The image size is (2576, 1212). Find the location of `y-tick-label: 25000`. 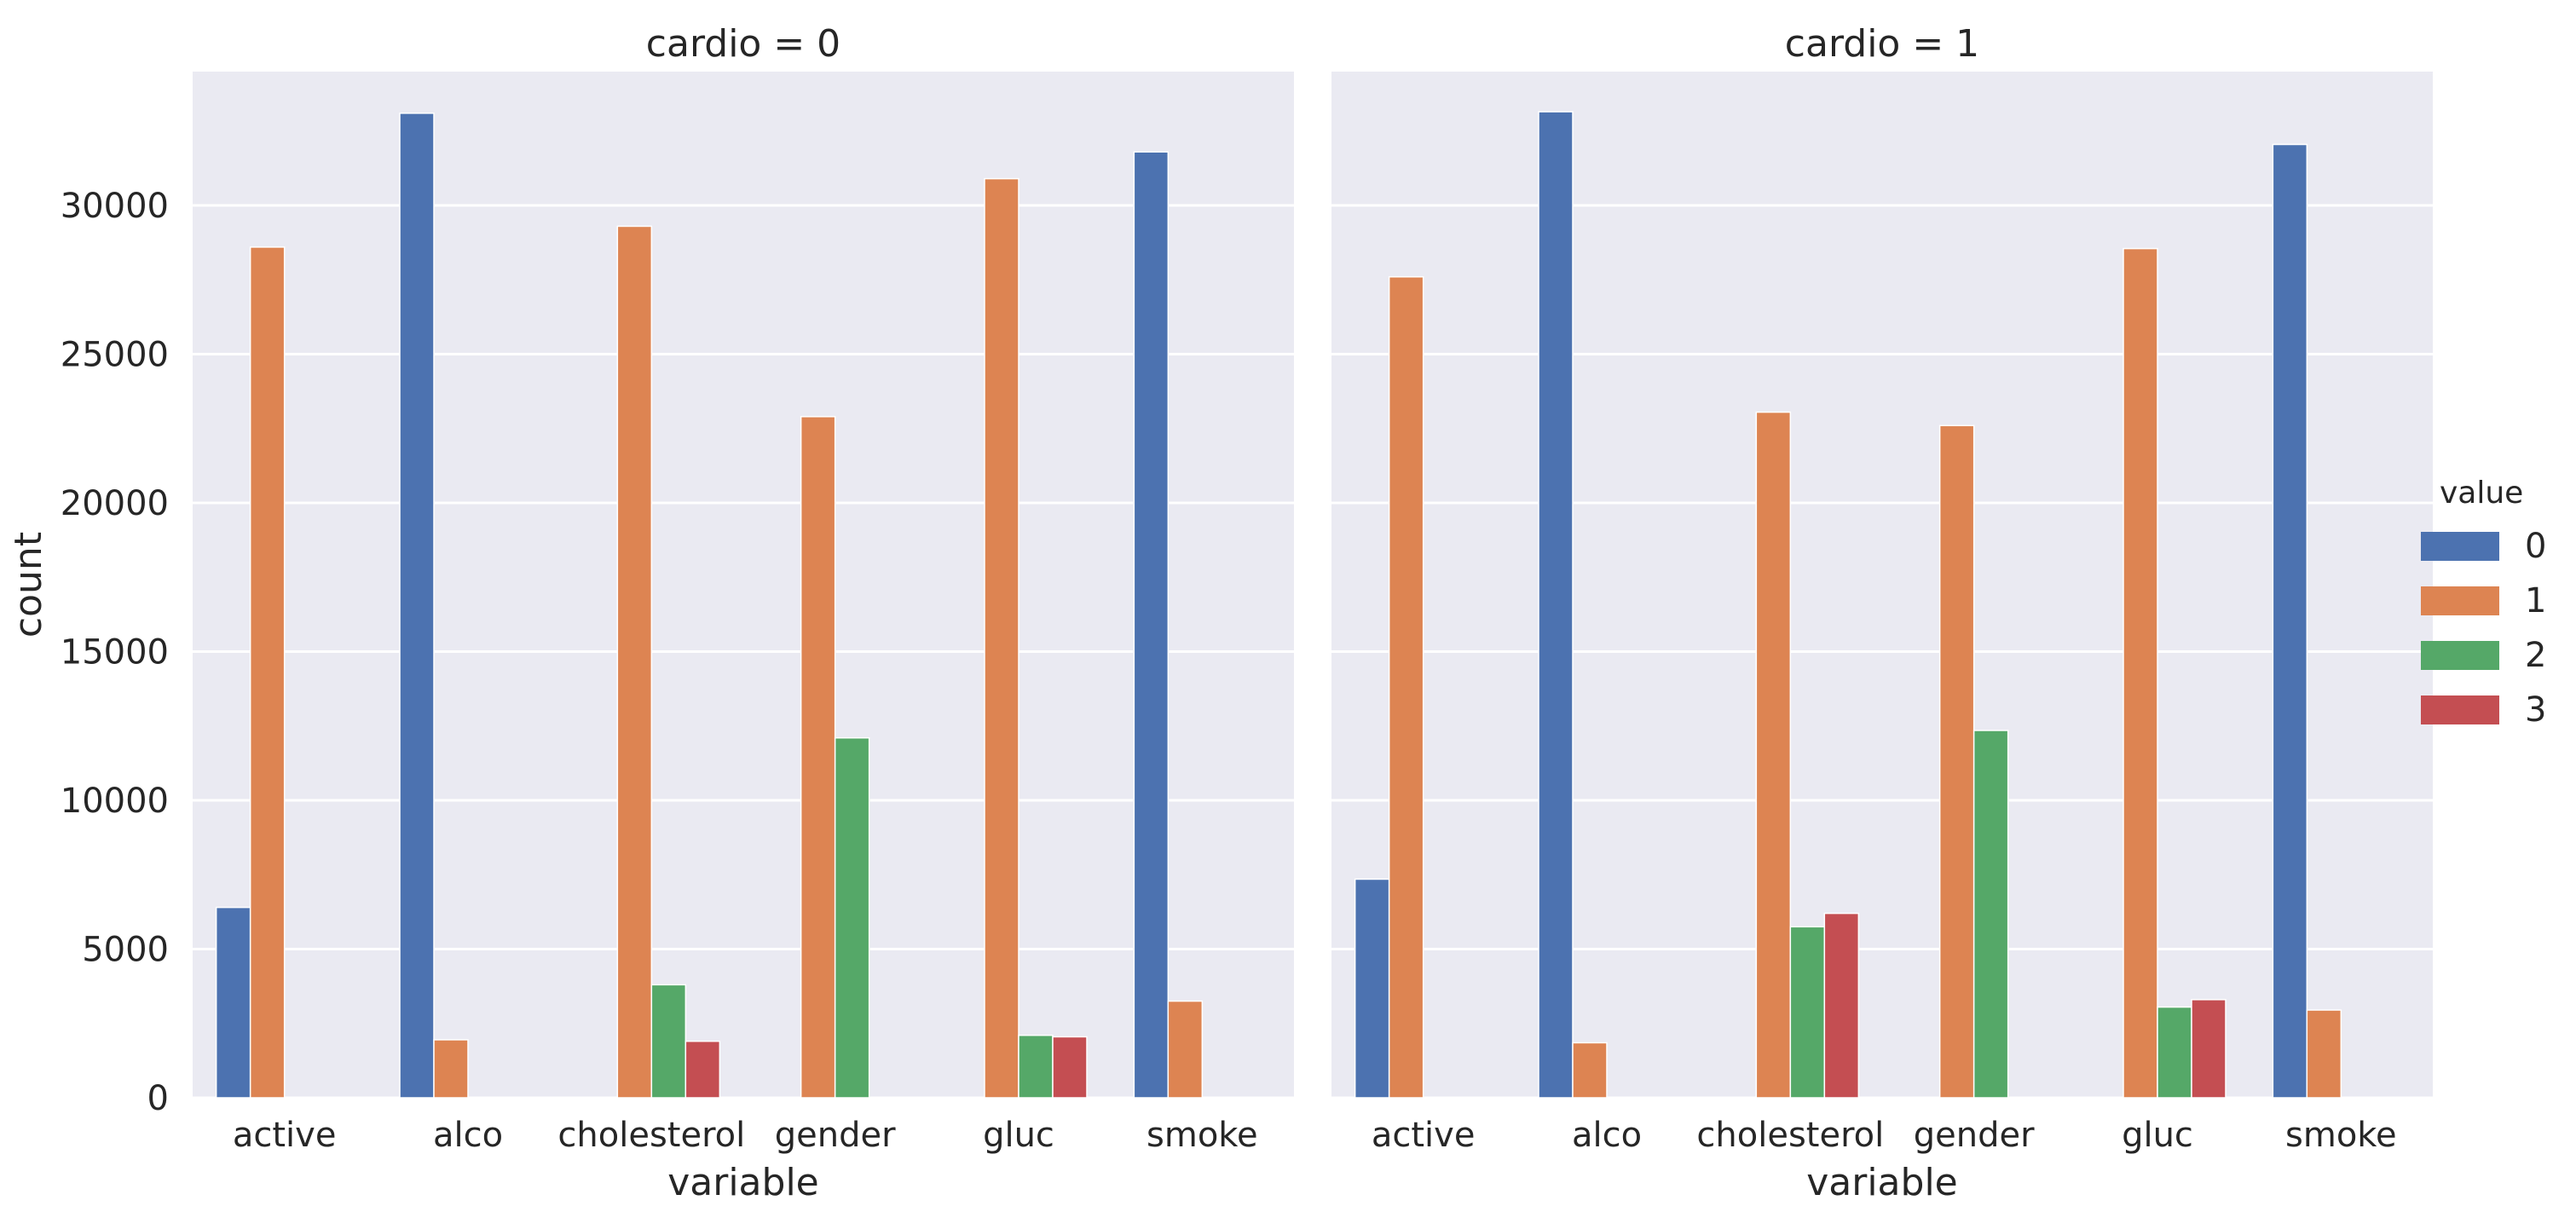

y-tick-label: 25000 is located at coordinates (115, 355).